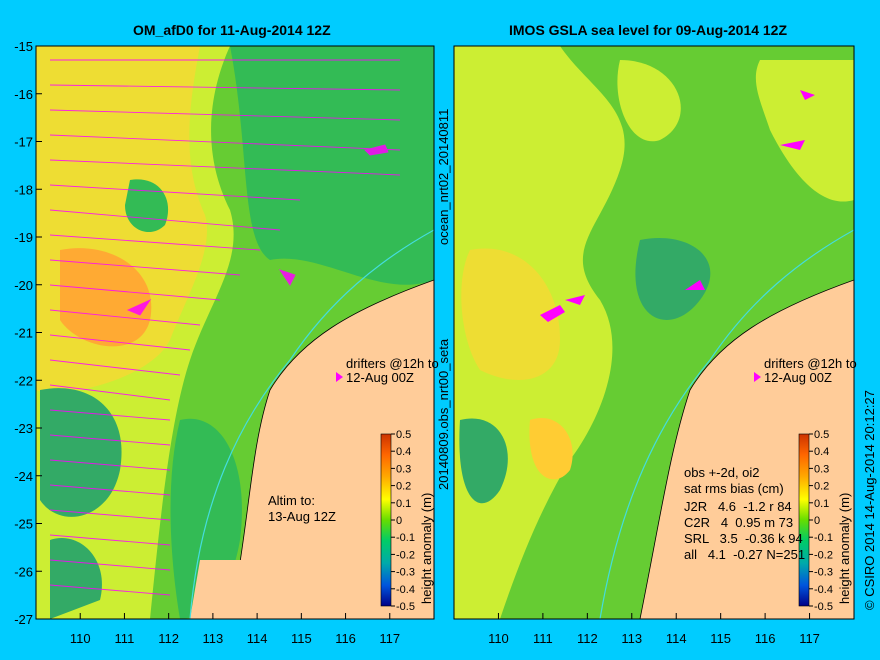  What do you see at coordinates (302, 516) in the screenshot?
I see `altim-note-line2: 13-Aug 12Z` at bounding box center [302, 516].